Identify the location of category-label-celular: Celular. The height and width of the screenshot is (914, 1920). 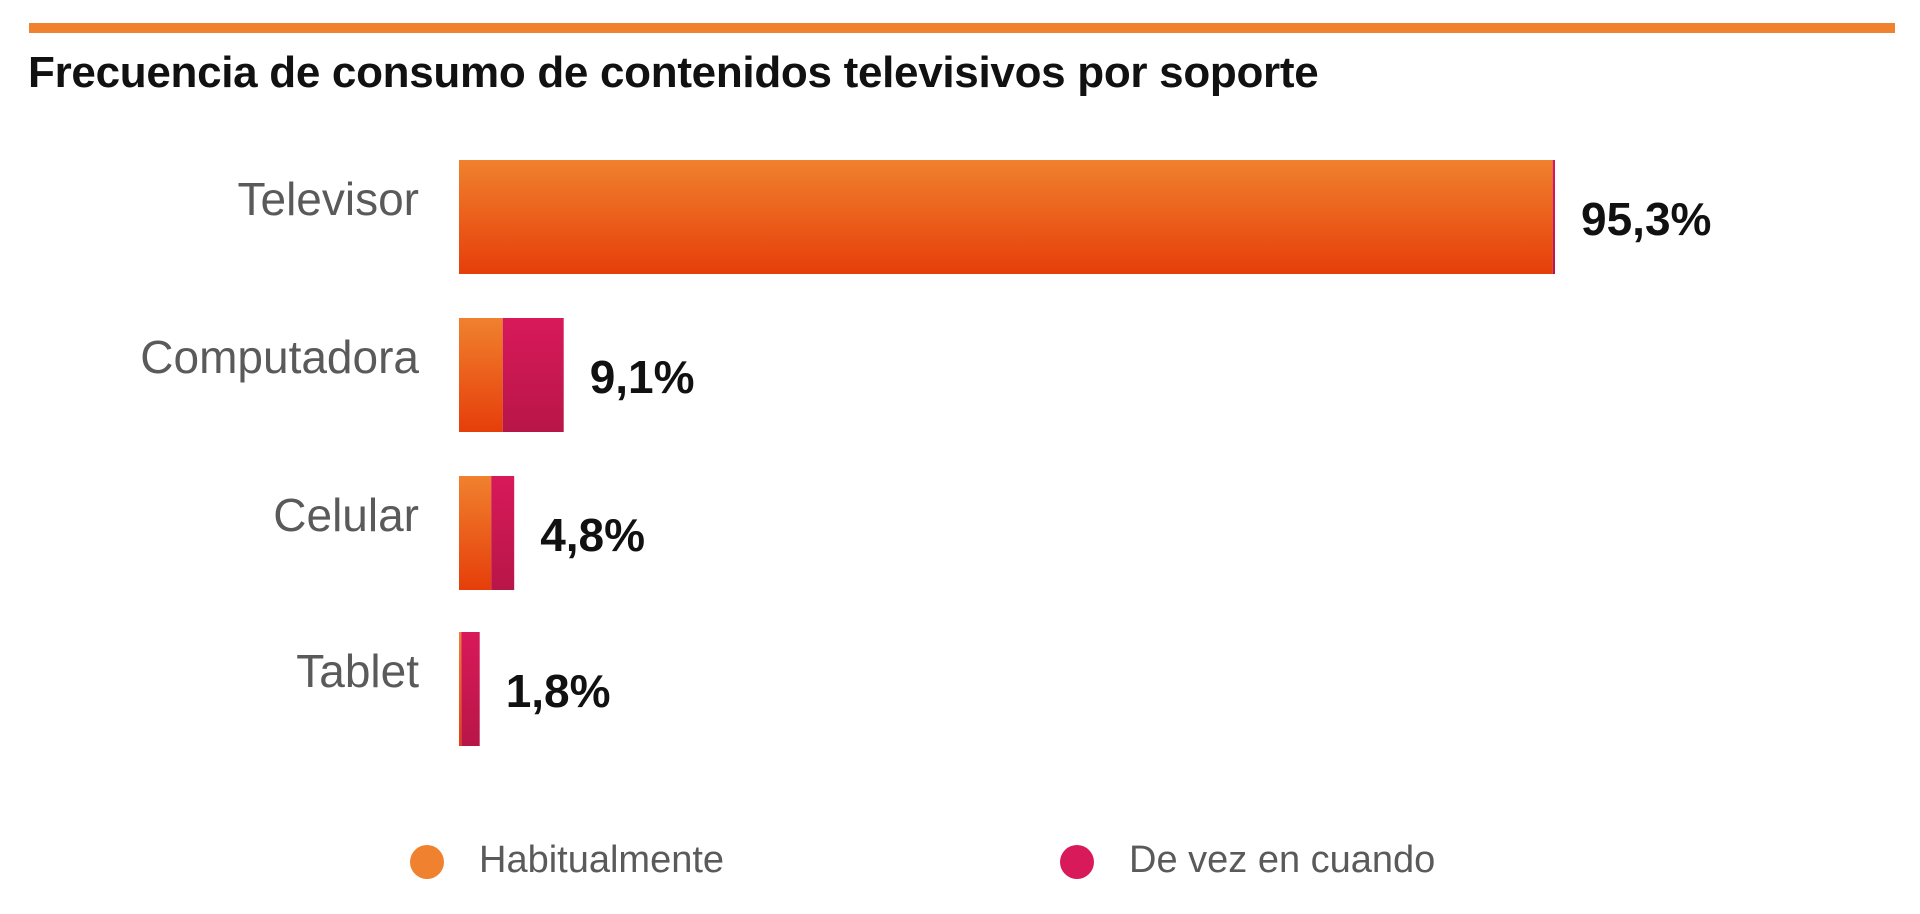
(346, 515).